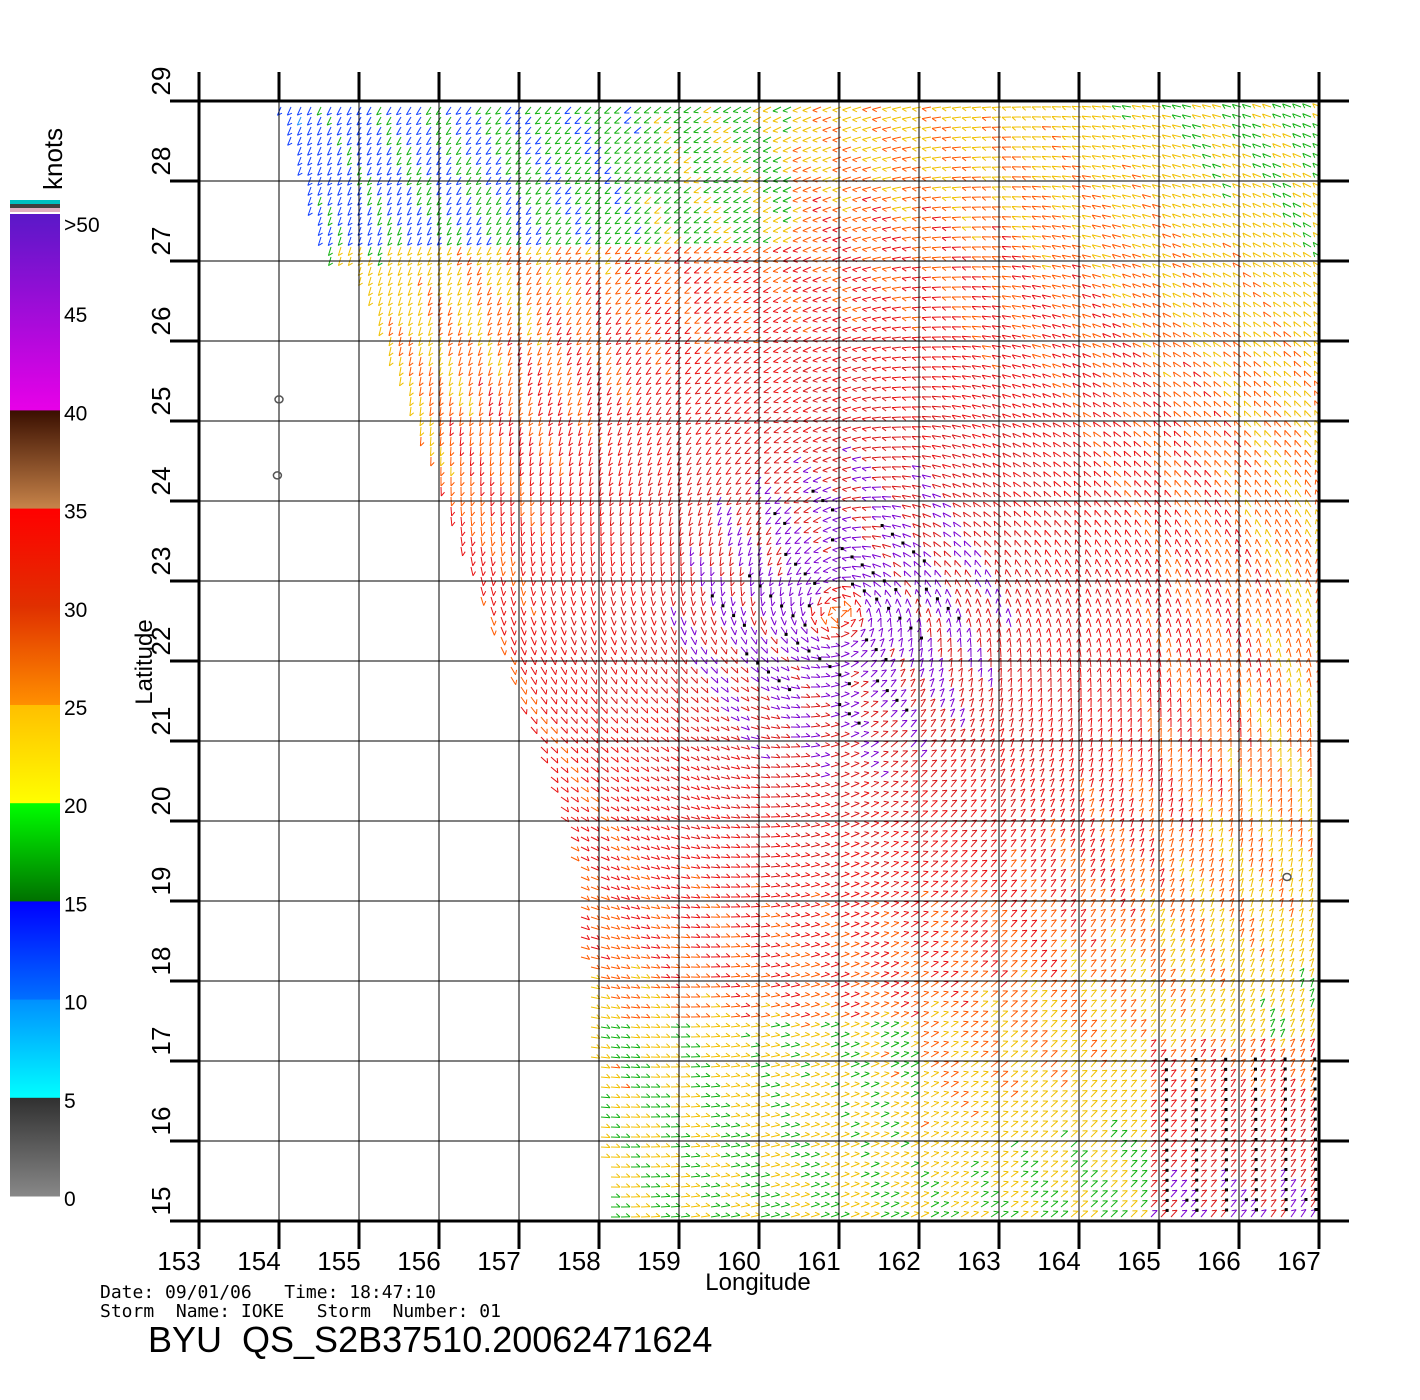 The image size is (1420, 1400). I want to click on colorbar-label: 40, so click(75, 413).